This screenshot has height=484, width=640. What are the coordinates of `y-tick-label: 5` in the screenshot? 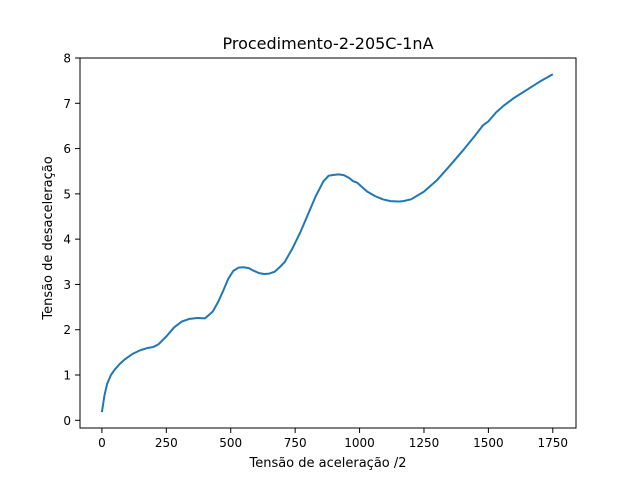 It's located at (67, 194).